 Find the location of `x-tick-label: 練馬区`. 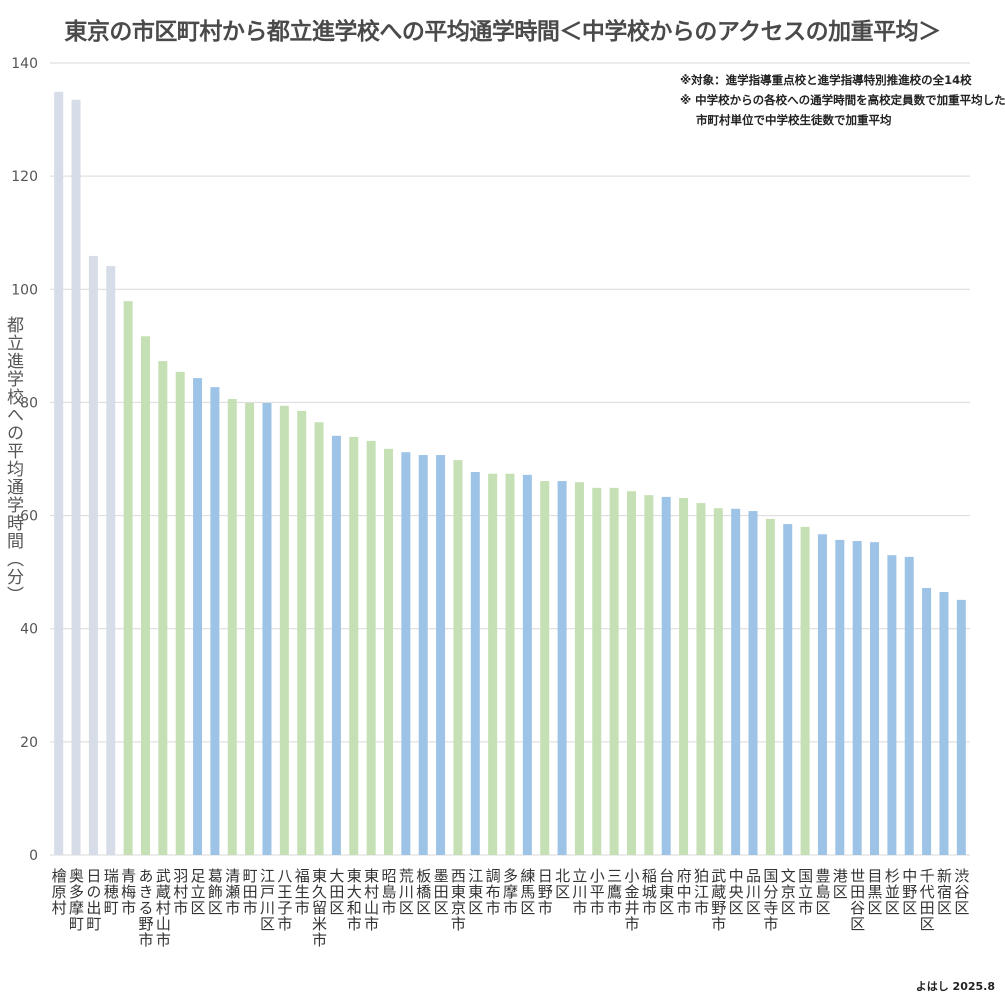

x-tick-label: 練馬区 is located at coordinates (527, 892).